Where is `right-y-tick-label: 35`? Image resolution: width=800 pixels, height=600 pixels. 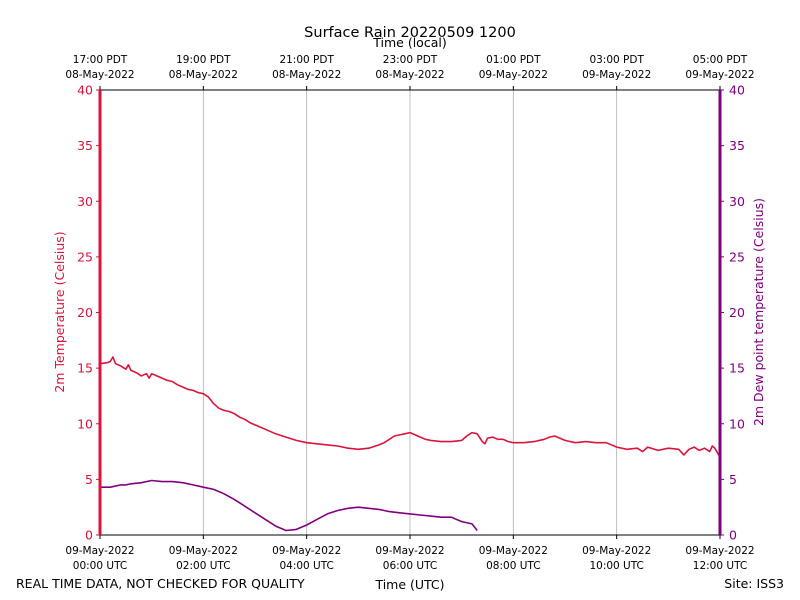
right-y-tick-label: 35 is located at coordinates (737, 145).